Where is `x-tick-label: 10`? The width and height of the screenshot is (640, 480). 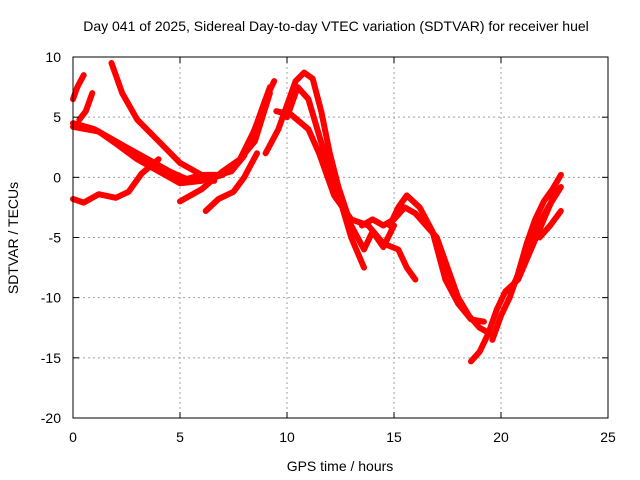 x-tick-label: 10 is located at coordinates (287, 437).